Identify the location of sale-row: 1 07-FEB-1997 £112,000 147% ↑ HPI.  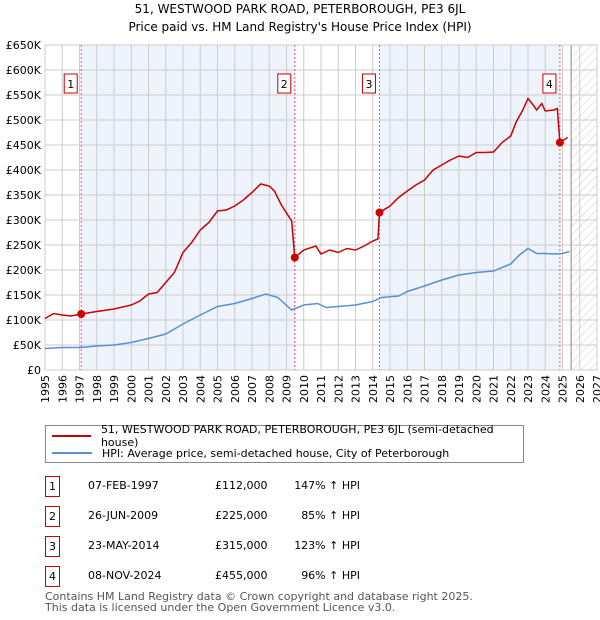
(295, 486).